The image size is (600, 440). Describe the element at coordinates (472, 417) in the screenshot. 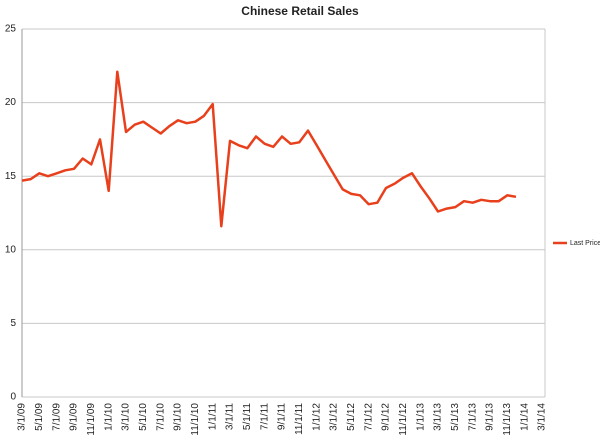

I see `x-tick-label: 7/1/13` at that location.